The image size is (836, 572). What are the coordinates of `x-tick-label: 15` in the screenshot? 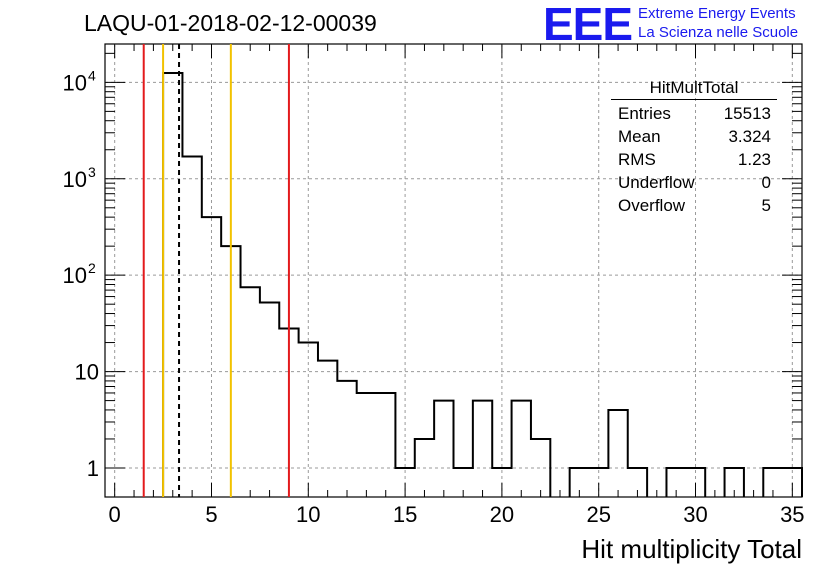 It's located at (405, 514).